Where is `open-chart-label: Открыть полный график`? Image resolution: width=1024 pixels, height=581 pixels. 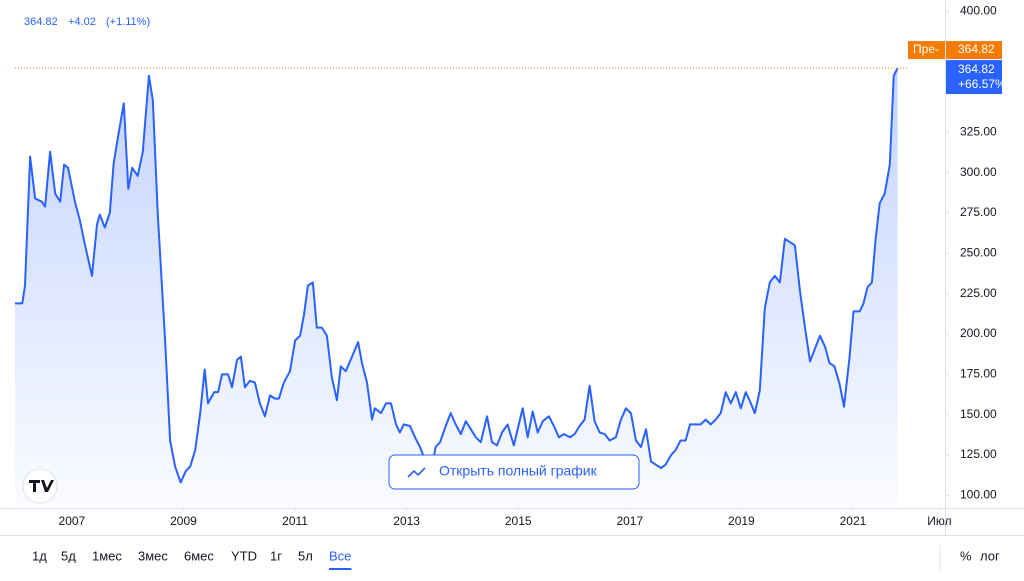
open-chart-label: Открыть полный график is located at coordinates (518, 471).